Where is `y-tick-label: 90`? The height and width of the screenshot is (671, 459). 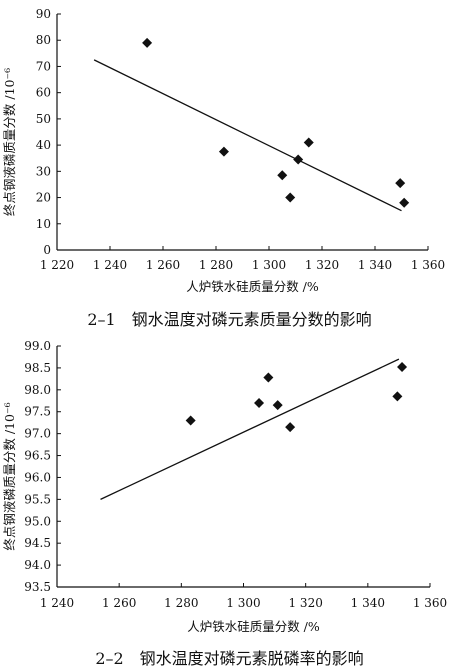 y-tick-label: 90 is located at coordinates (43, 14).